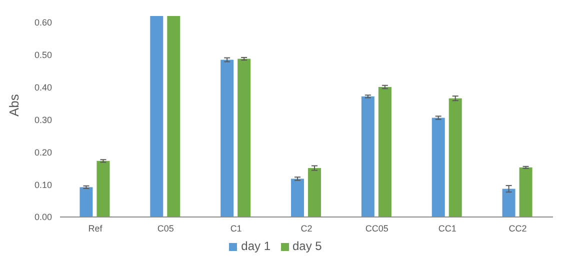 Image resolution: width=571 pixels, height=261 pixels. What do you see at coordinates (255, 246) in the screenshot?
I see `legend-label: day 1` at bounding box center [255, 246].